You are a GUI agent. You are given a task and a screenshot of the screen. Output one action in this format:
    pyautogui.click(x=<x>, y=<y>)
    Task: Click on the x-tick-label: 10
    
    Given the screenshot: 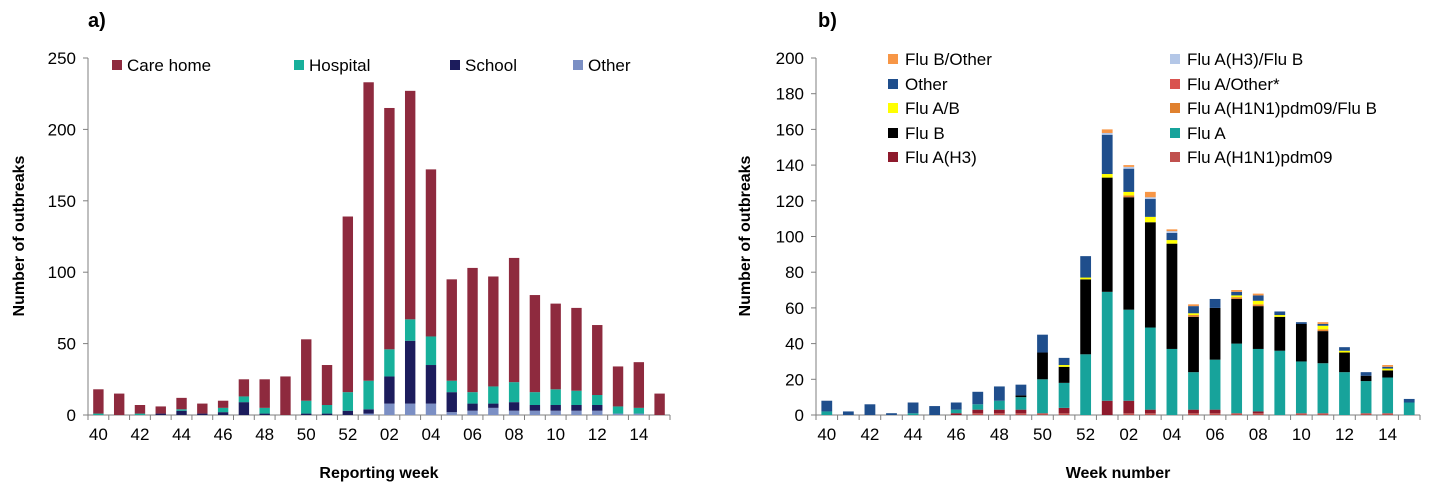 What is the action you would take?
    pyautogui.click(x=1301, y=434)
    